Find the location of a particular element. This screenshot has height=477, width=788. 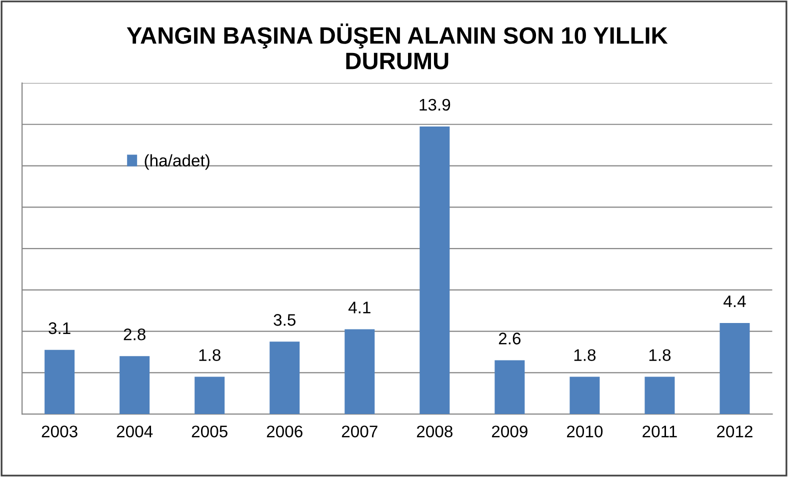

x-tick-label: 2004 is located at coordinates (134, 432).